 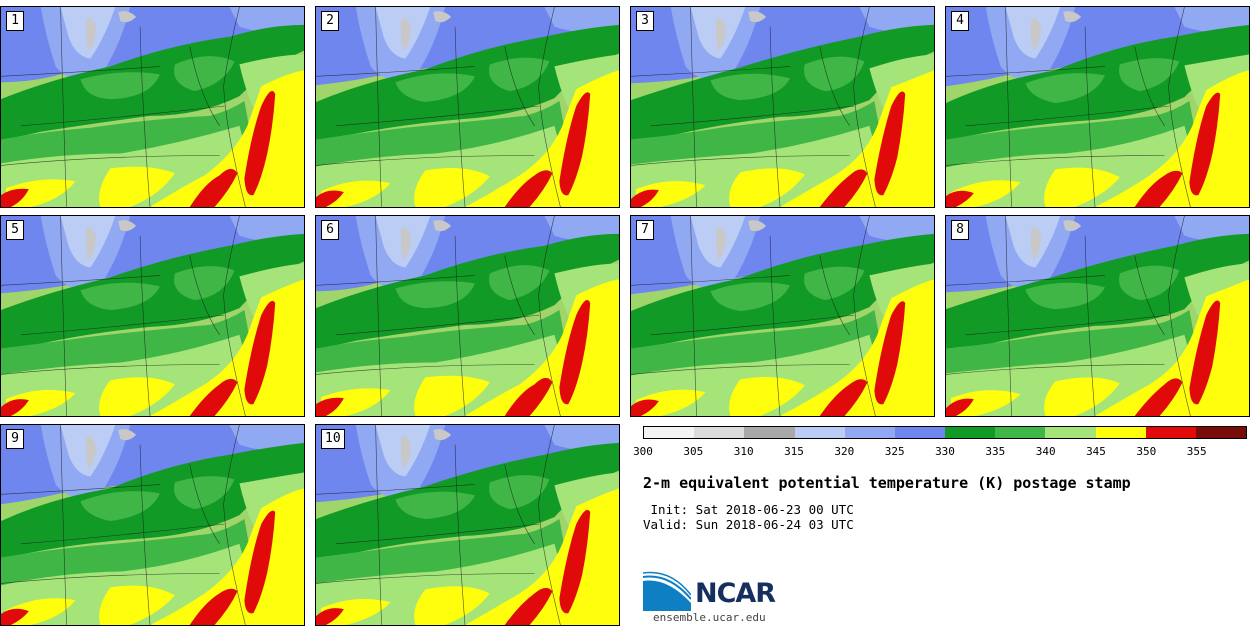 I want to click on colorbar-tick-label: 330, so click(x=945, y=451).